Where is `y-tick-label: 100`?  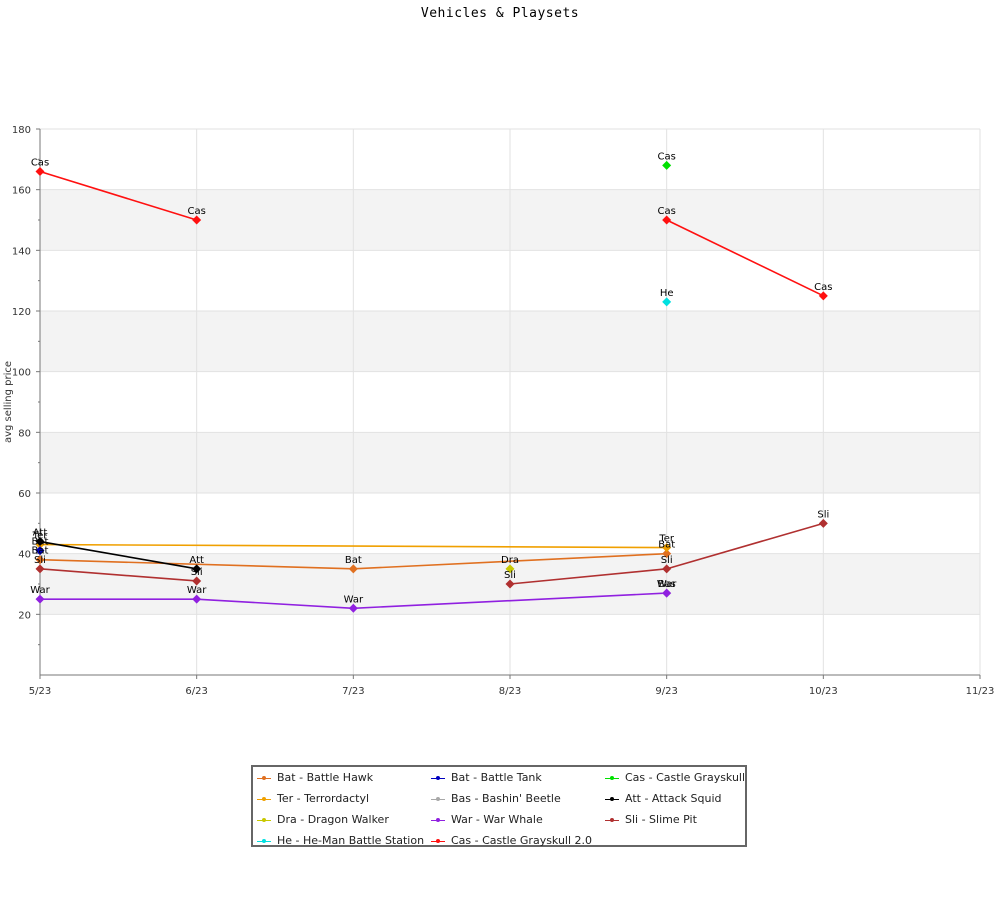 y-tick-label: 100 is located at coordinates (21, 373).